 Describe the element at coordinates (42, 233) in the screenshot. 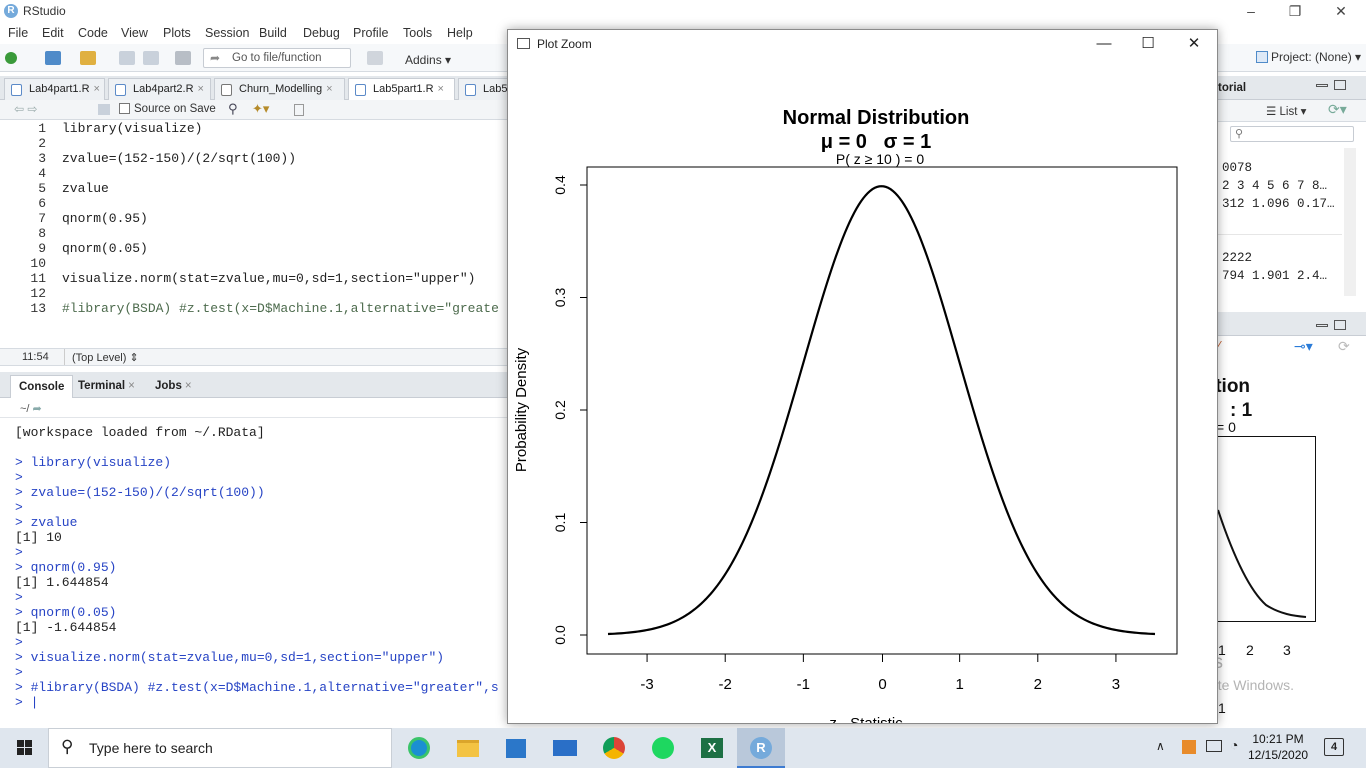

I see `line-number: 8` at that location.